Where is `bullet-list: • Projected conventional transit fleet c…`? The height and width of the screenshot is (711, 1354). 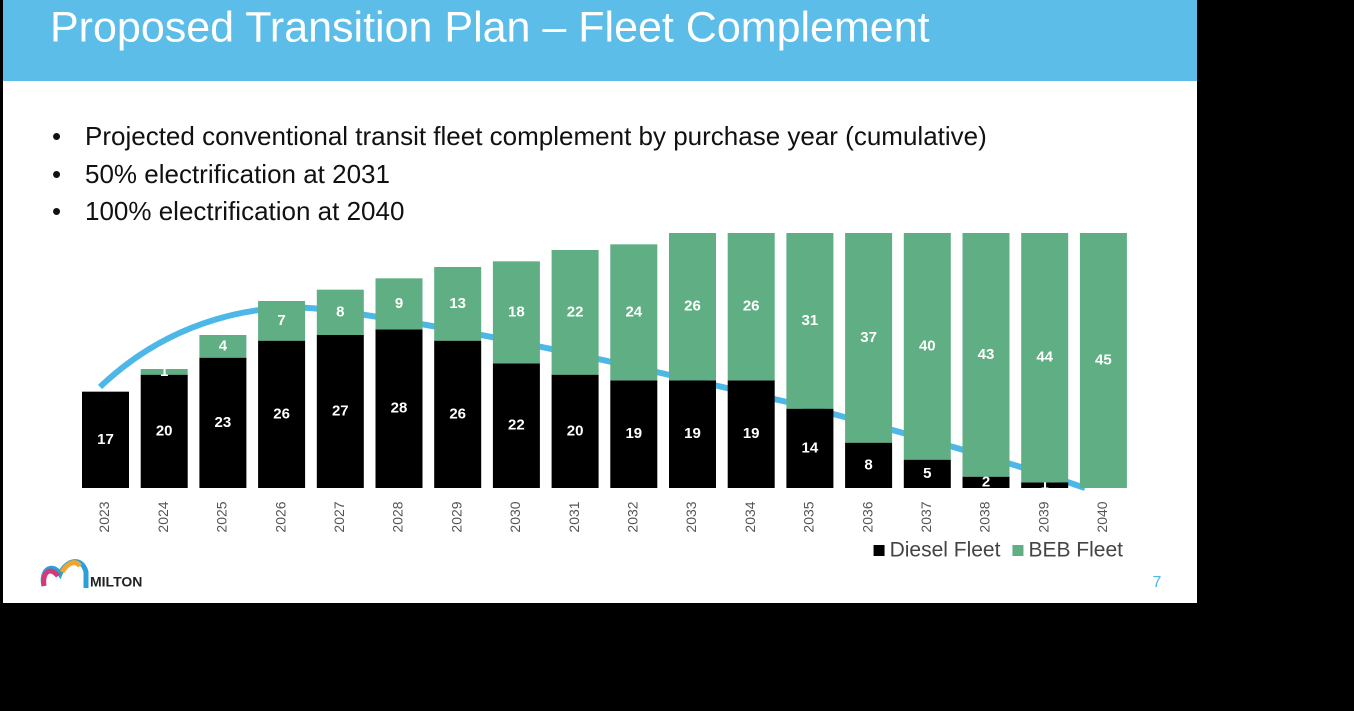 bullet-list: • Projected conventional transit fleet c… is located at coordinates (519, 173).